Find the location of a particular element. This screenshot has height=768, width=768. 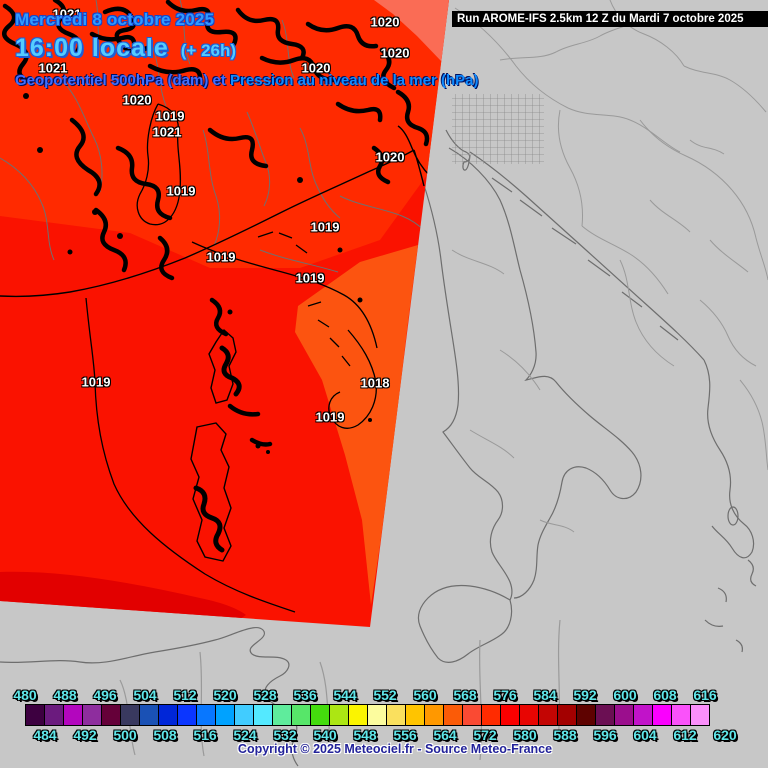

scale-value-label: 492 is located at coordinates (85, 735).